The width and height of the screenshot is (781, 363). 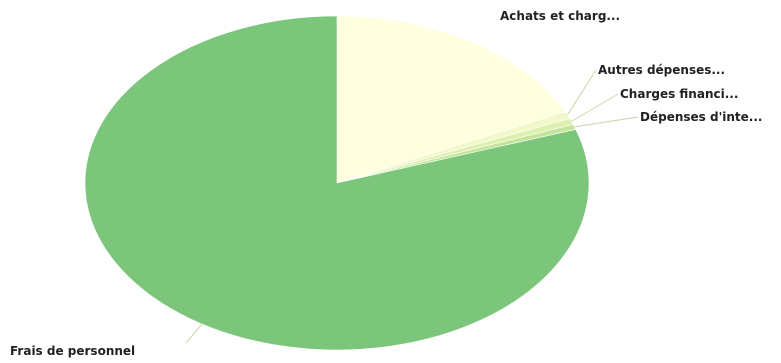 I want to click on slice-achats, so click(x=451, y=99).